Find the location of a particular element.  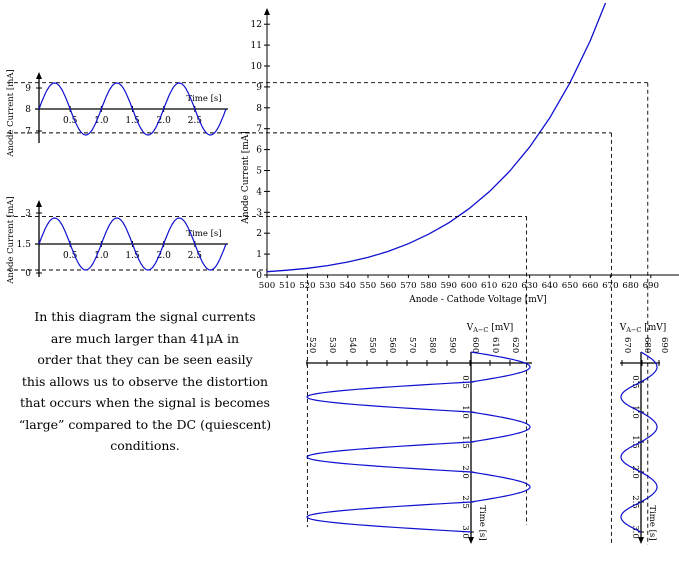

y-tick-label: 11 is located at coordinates (256, 46).